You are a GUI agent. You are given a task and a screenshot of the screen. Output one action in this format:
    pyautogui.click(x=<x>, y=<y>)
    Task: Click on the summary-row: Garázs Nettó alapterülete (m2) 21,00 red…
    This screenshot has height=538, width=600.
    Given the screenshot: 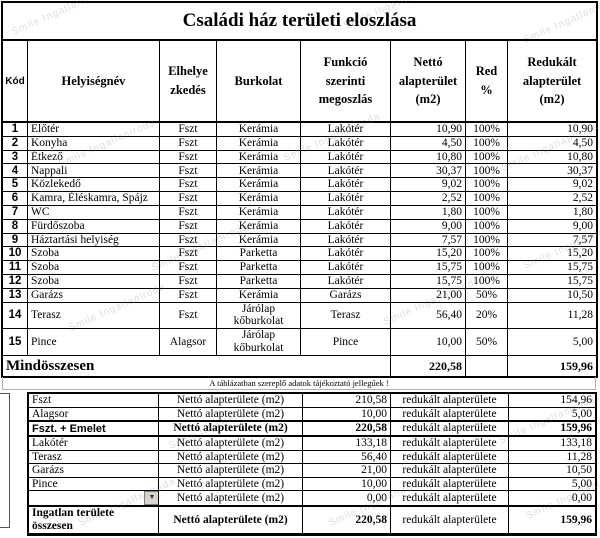 What is the action you would take?
    pyautogui.click(x=312, y=470)
    